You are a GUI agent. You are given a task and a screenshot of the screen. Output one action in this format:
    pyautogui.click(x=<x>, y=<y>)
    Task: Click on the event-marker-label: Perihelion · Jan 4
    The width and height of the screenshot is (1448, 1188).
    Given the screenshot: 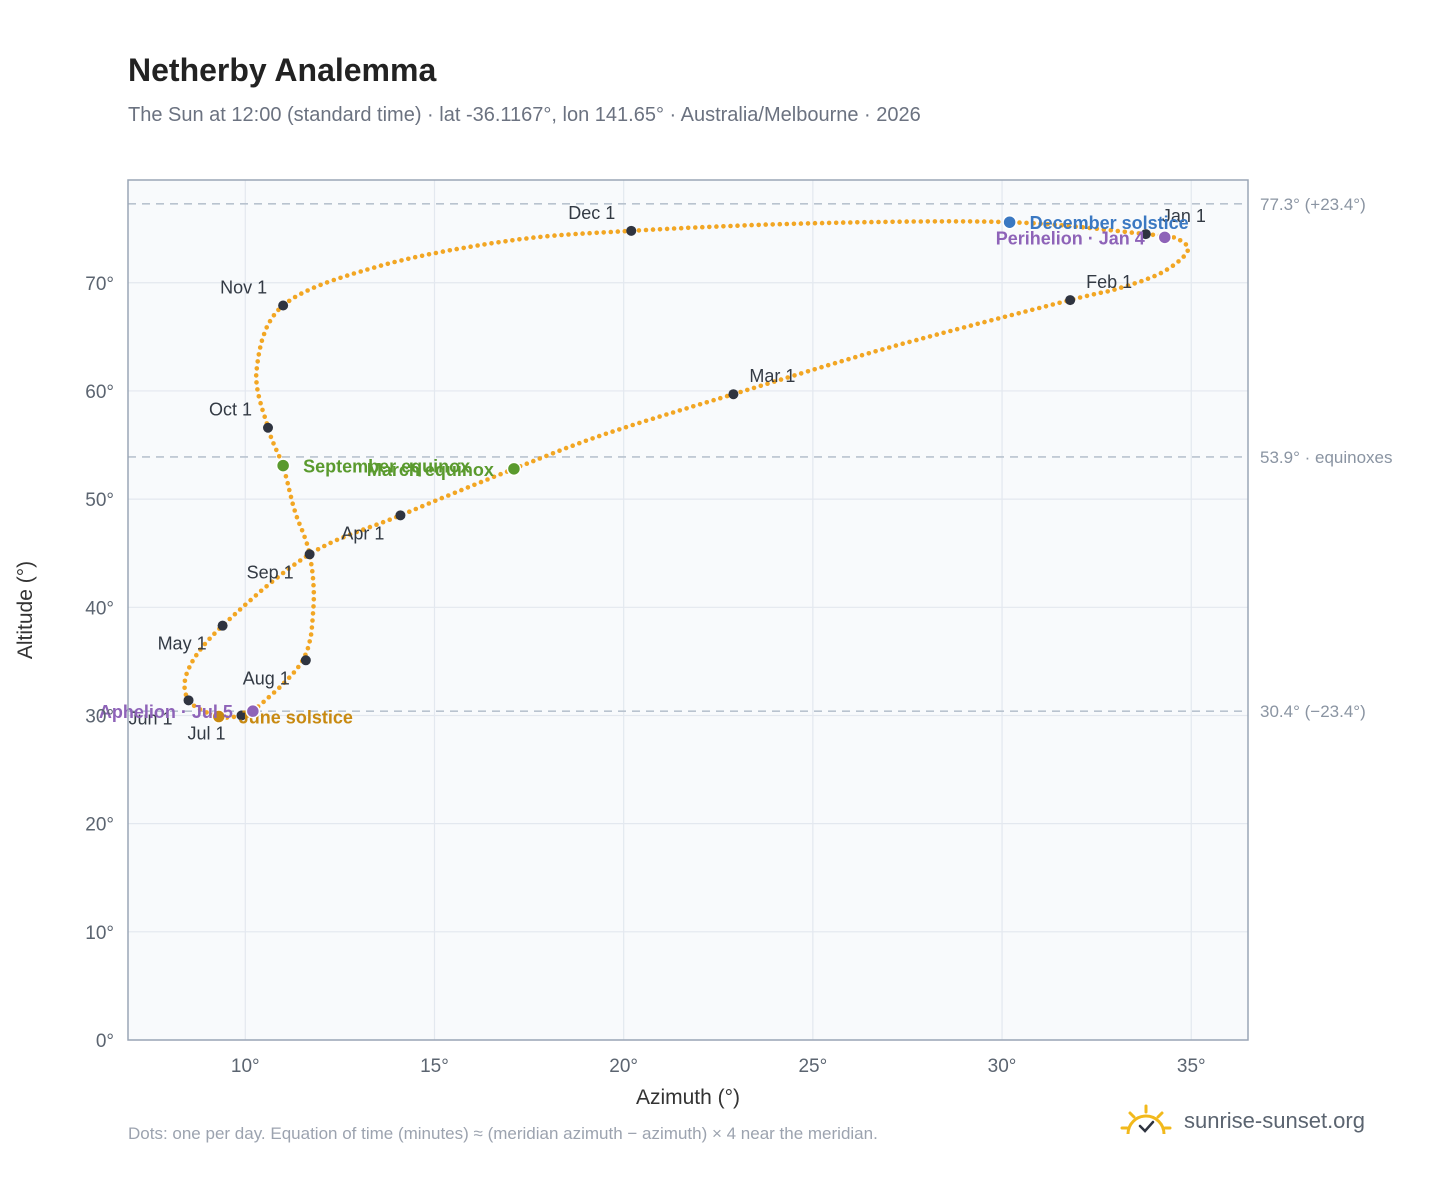 What is the action you would take?
    pyautogui.click(x=1070, y=238)
    